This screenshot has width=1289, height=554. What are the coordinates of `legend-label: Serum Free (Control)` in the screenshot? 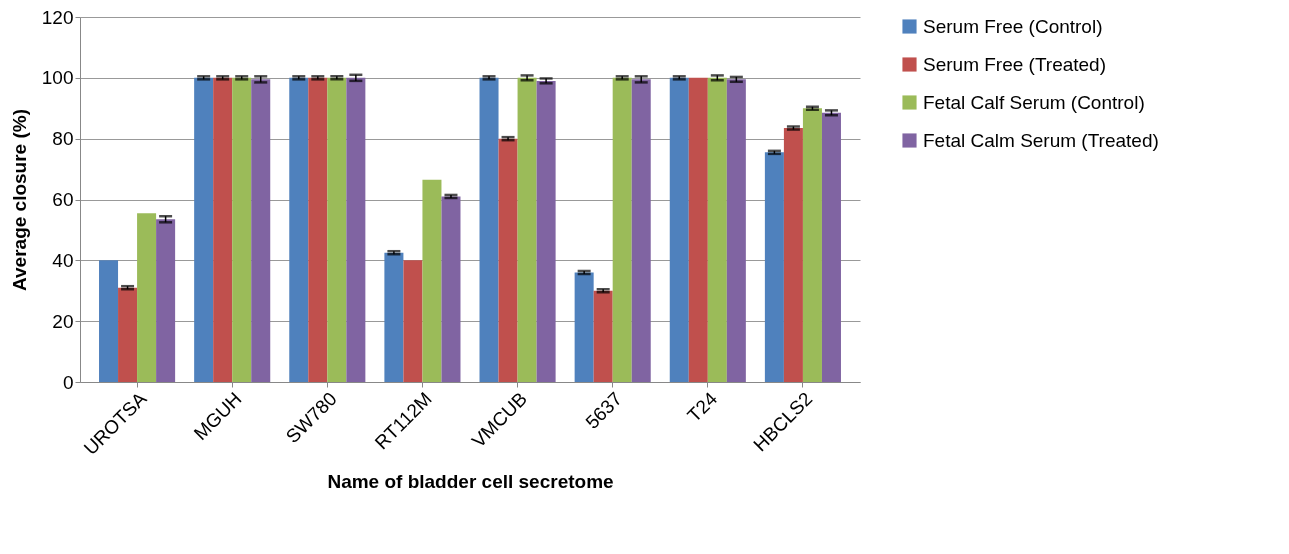 It's located at (1013, 26).